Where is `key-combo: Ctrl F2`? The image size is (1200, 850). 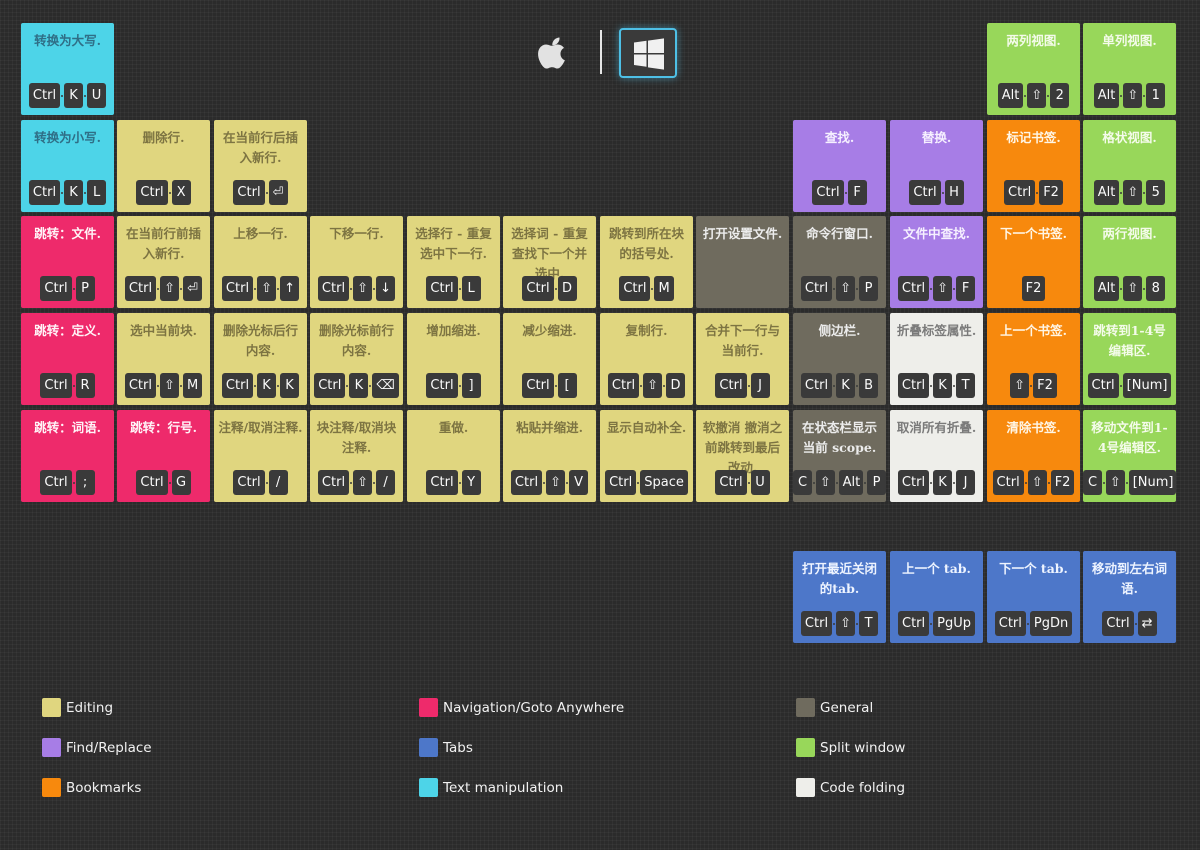
key-combo: Ctrl F2 is located at coordinates (1033, 192).